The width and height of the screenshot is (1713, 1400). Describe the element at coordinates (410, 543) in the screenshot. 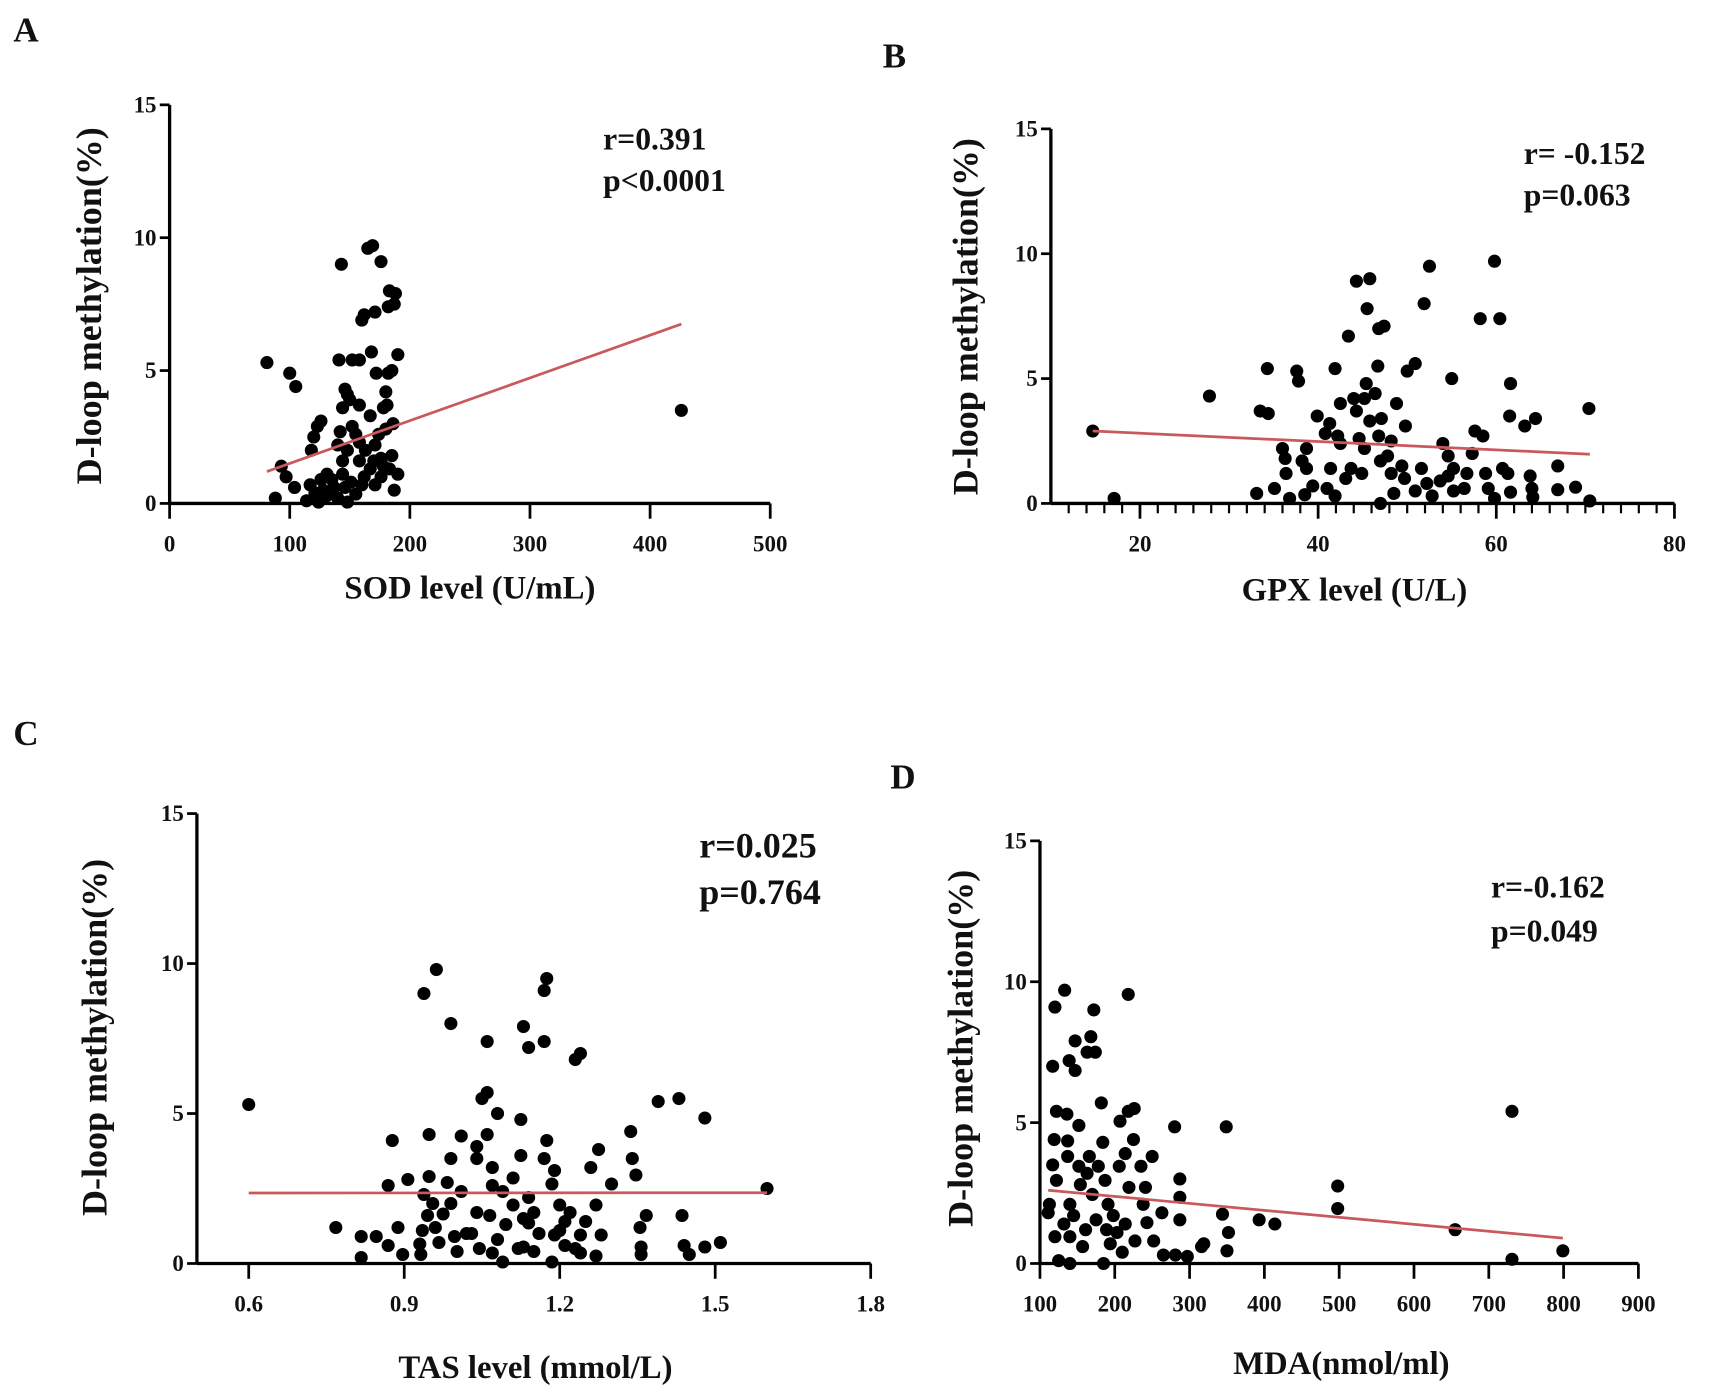

I see `x-tick-label: 200` at that location.